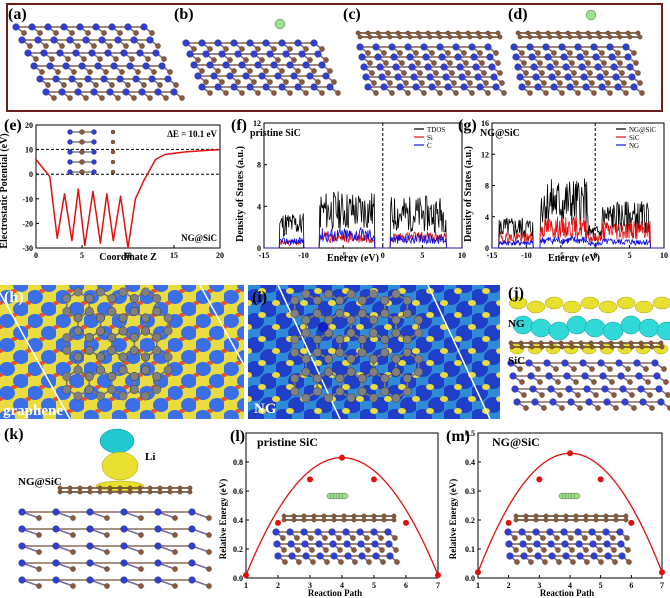 This screenshot has height=598, width=670. Describe the element at coordinates (578, 242) in the screenshot. I see `ng-dos-curve` at that location.